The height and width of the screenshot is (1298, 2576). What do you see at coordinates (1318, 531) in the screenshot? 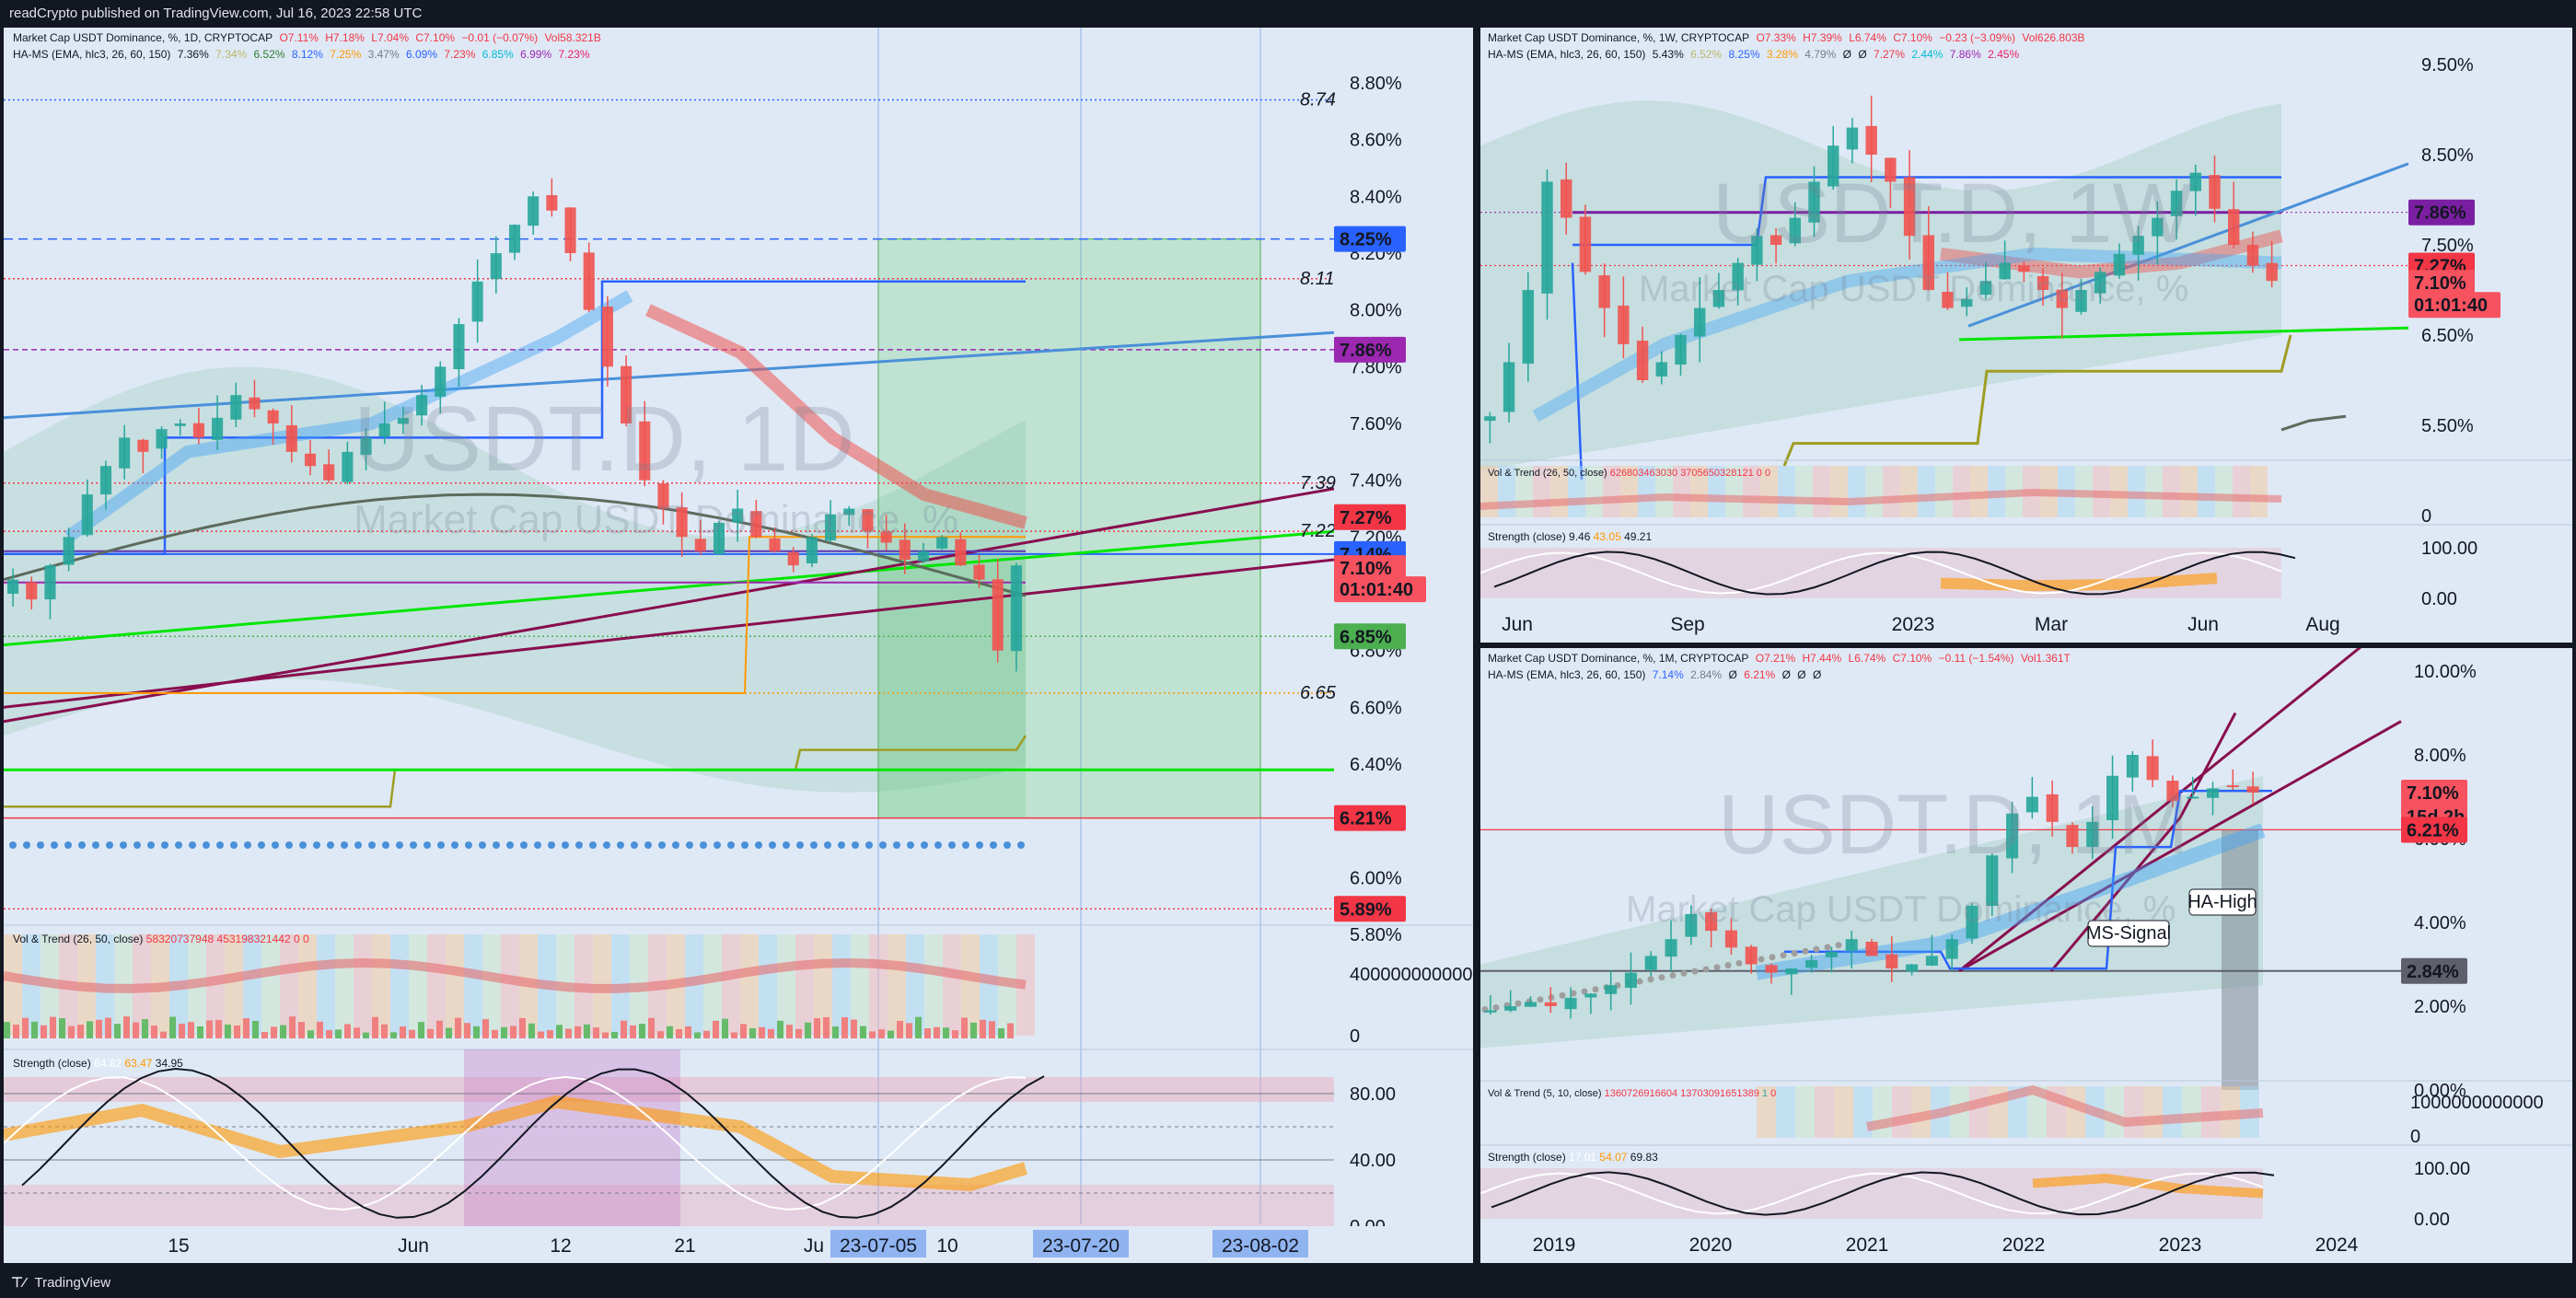
I see `daily-level-label: 7.22` at bounding box center [1318, 531].